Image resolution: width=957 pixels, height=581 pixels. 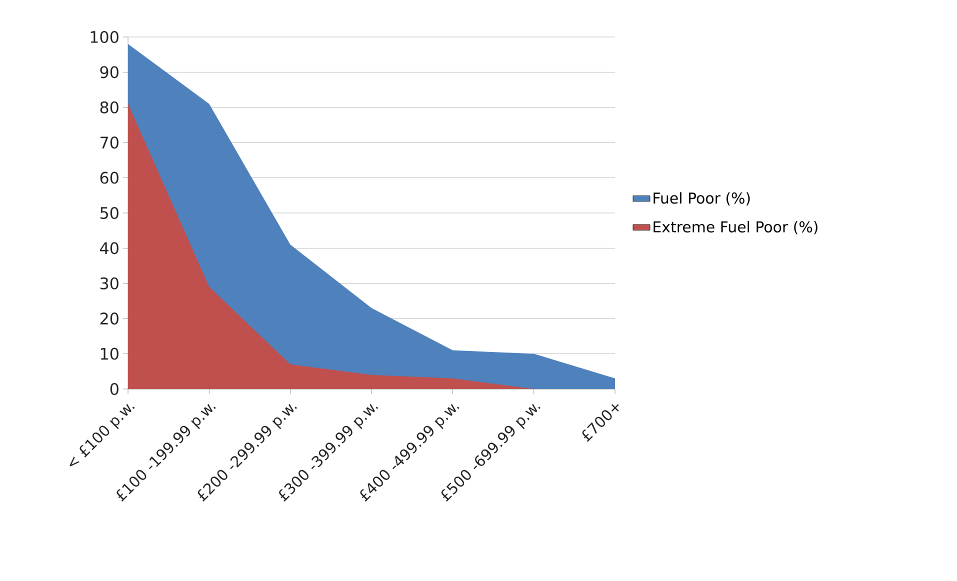 I want to click on y-tick-label: 50, so click(x=109, y=213).